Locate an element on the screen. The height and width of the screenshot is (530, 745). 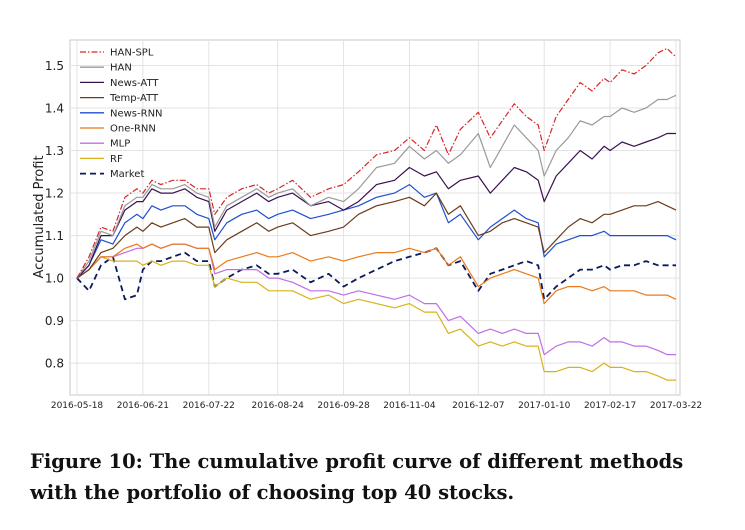
legend-label: Market is located at coordinates (127, 174).